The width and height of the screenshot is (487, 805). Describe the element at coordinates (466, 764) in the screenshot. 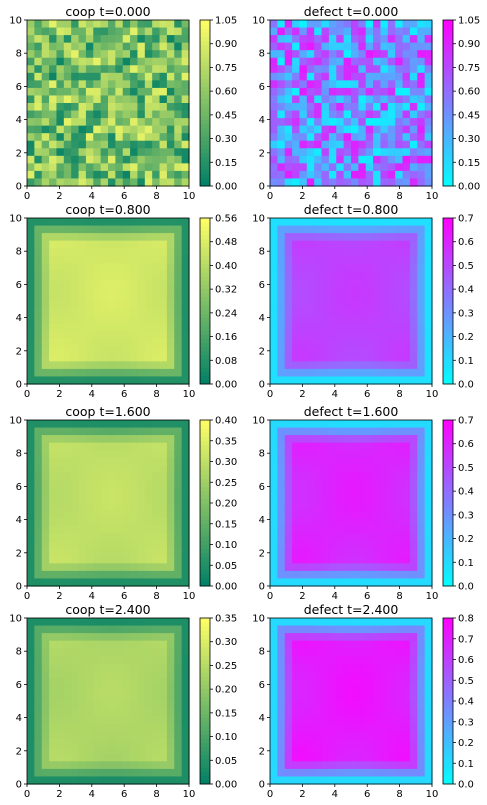

I see `colorbar-tick-label: 0.1` at that location.